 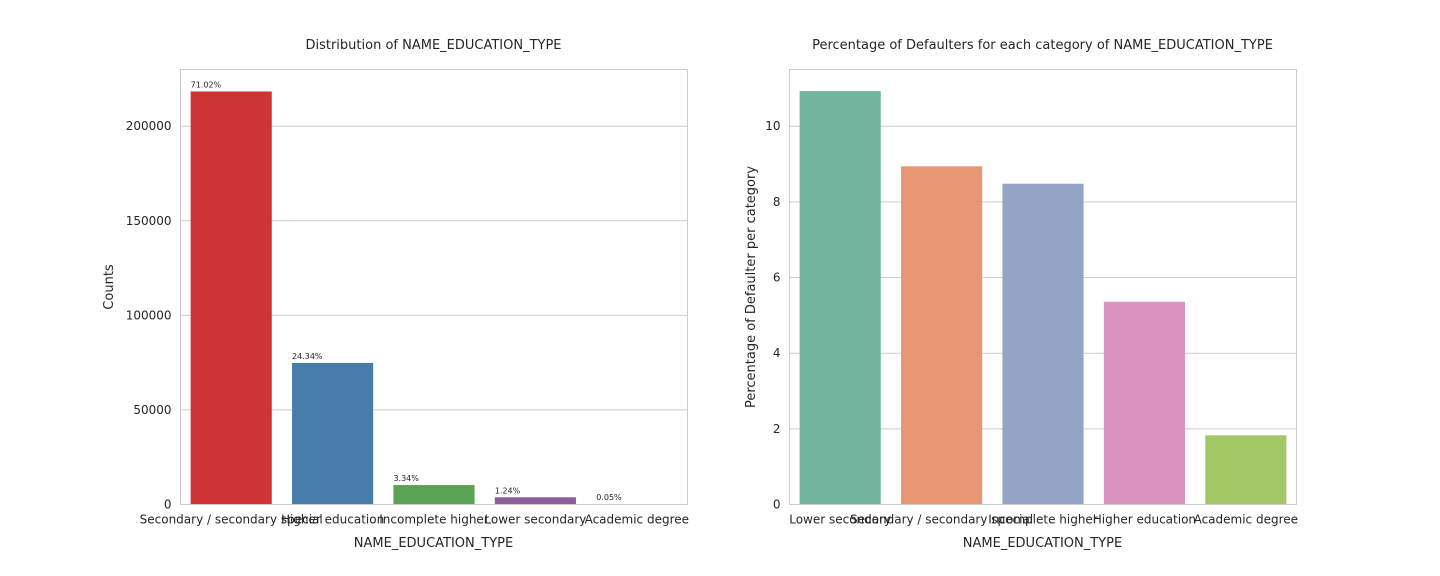 What do you see at coordinates (751, 287) in the screenshot?
I see `y-axis-label: Percentage of Defaulter per category` at bounding box center [751, 287].